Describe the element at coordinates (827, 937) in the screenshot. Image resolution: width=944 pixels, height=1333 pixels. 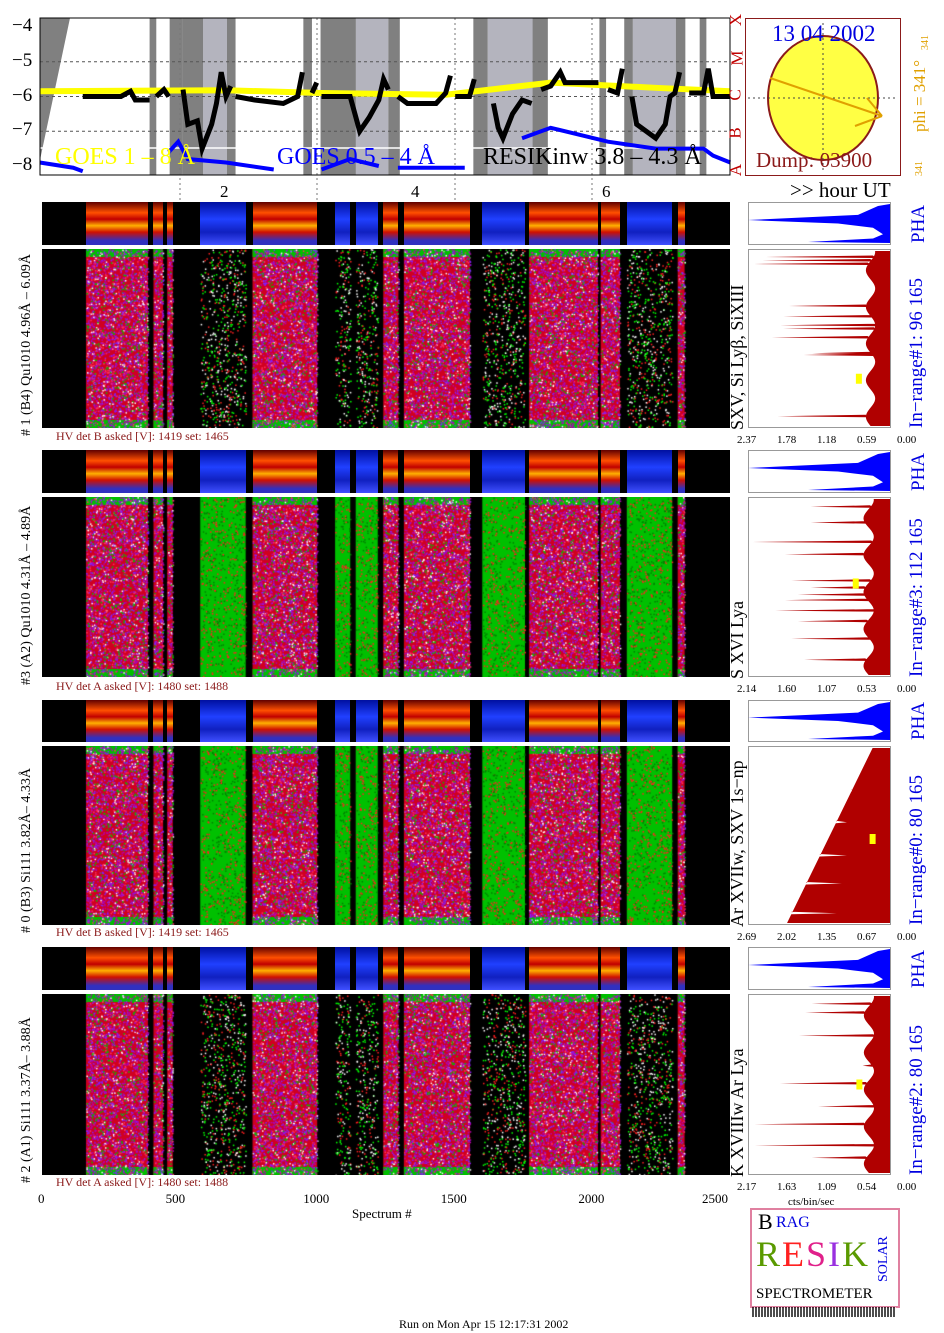
I see `cts-tick: 1.35` at that location.